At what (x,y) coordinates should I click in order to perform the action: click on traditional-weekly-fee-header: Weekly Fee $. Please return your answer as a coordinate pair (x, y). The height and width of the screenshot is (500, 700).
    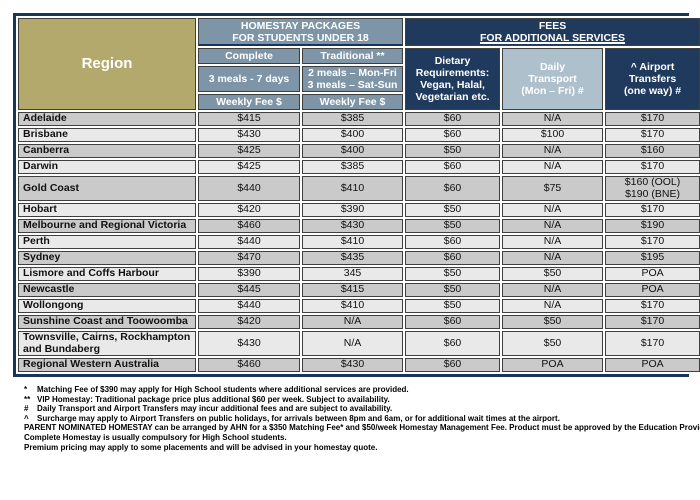
    Looking at the image, I should click on (353, 102).